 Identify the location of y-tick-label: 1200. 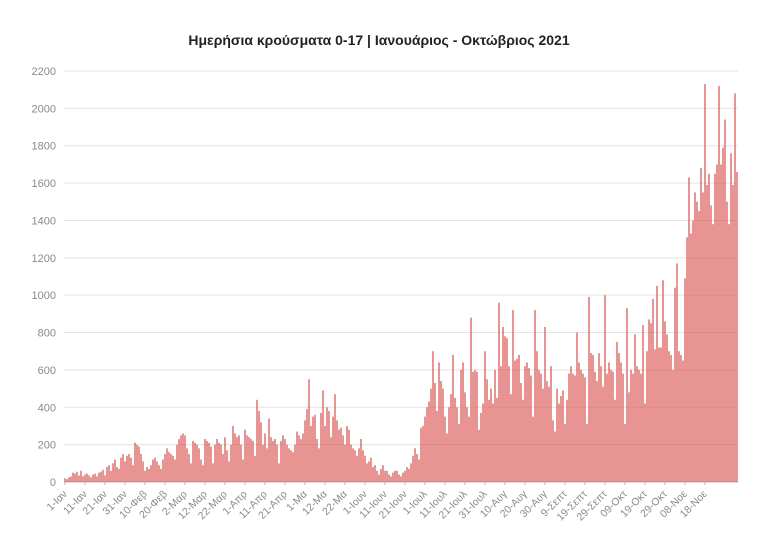
(44, 259).